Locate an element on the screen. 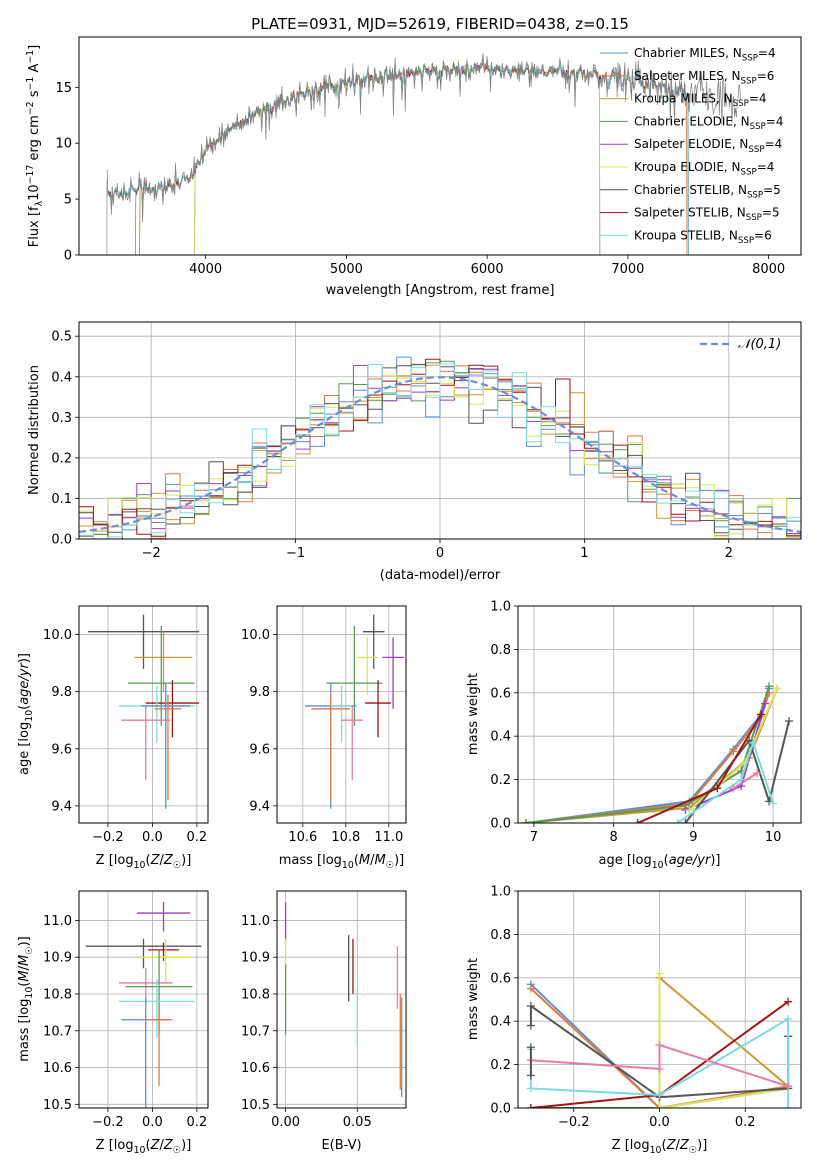 The image size is (819, 1170). x-tick-label: 0 is located at coordinates (440, 553).